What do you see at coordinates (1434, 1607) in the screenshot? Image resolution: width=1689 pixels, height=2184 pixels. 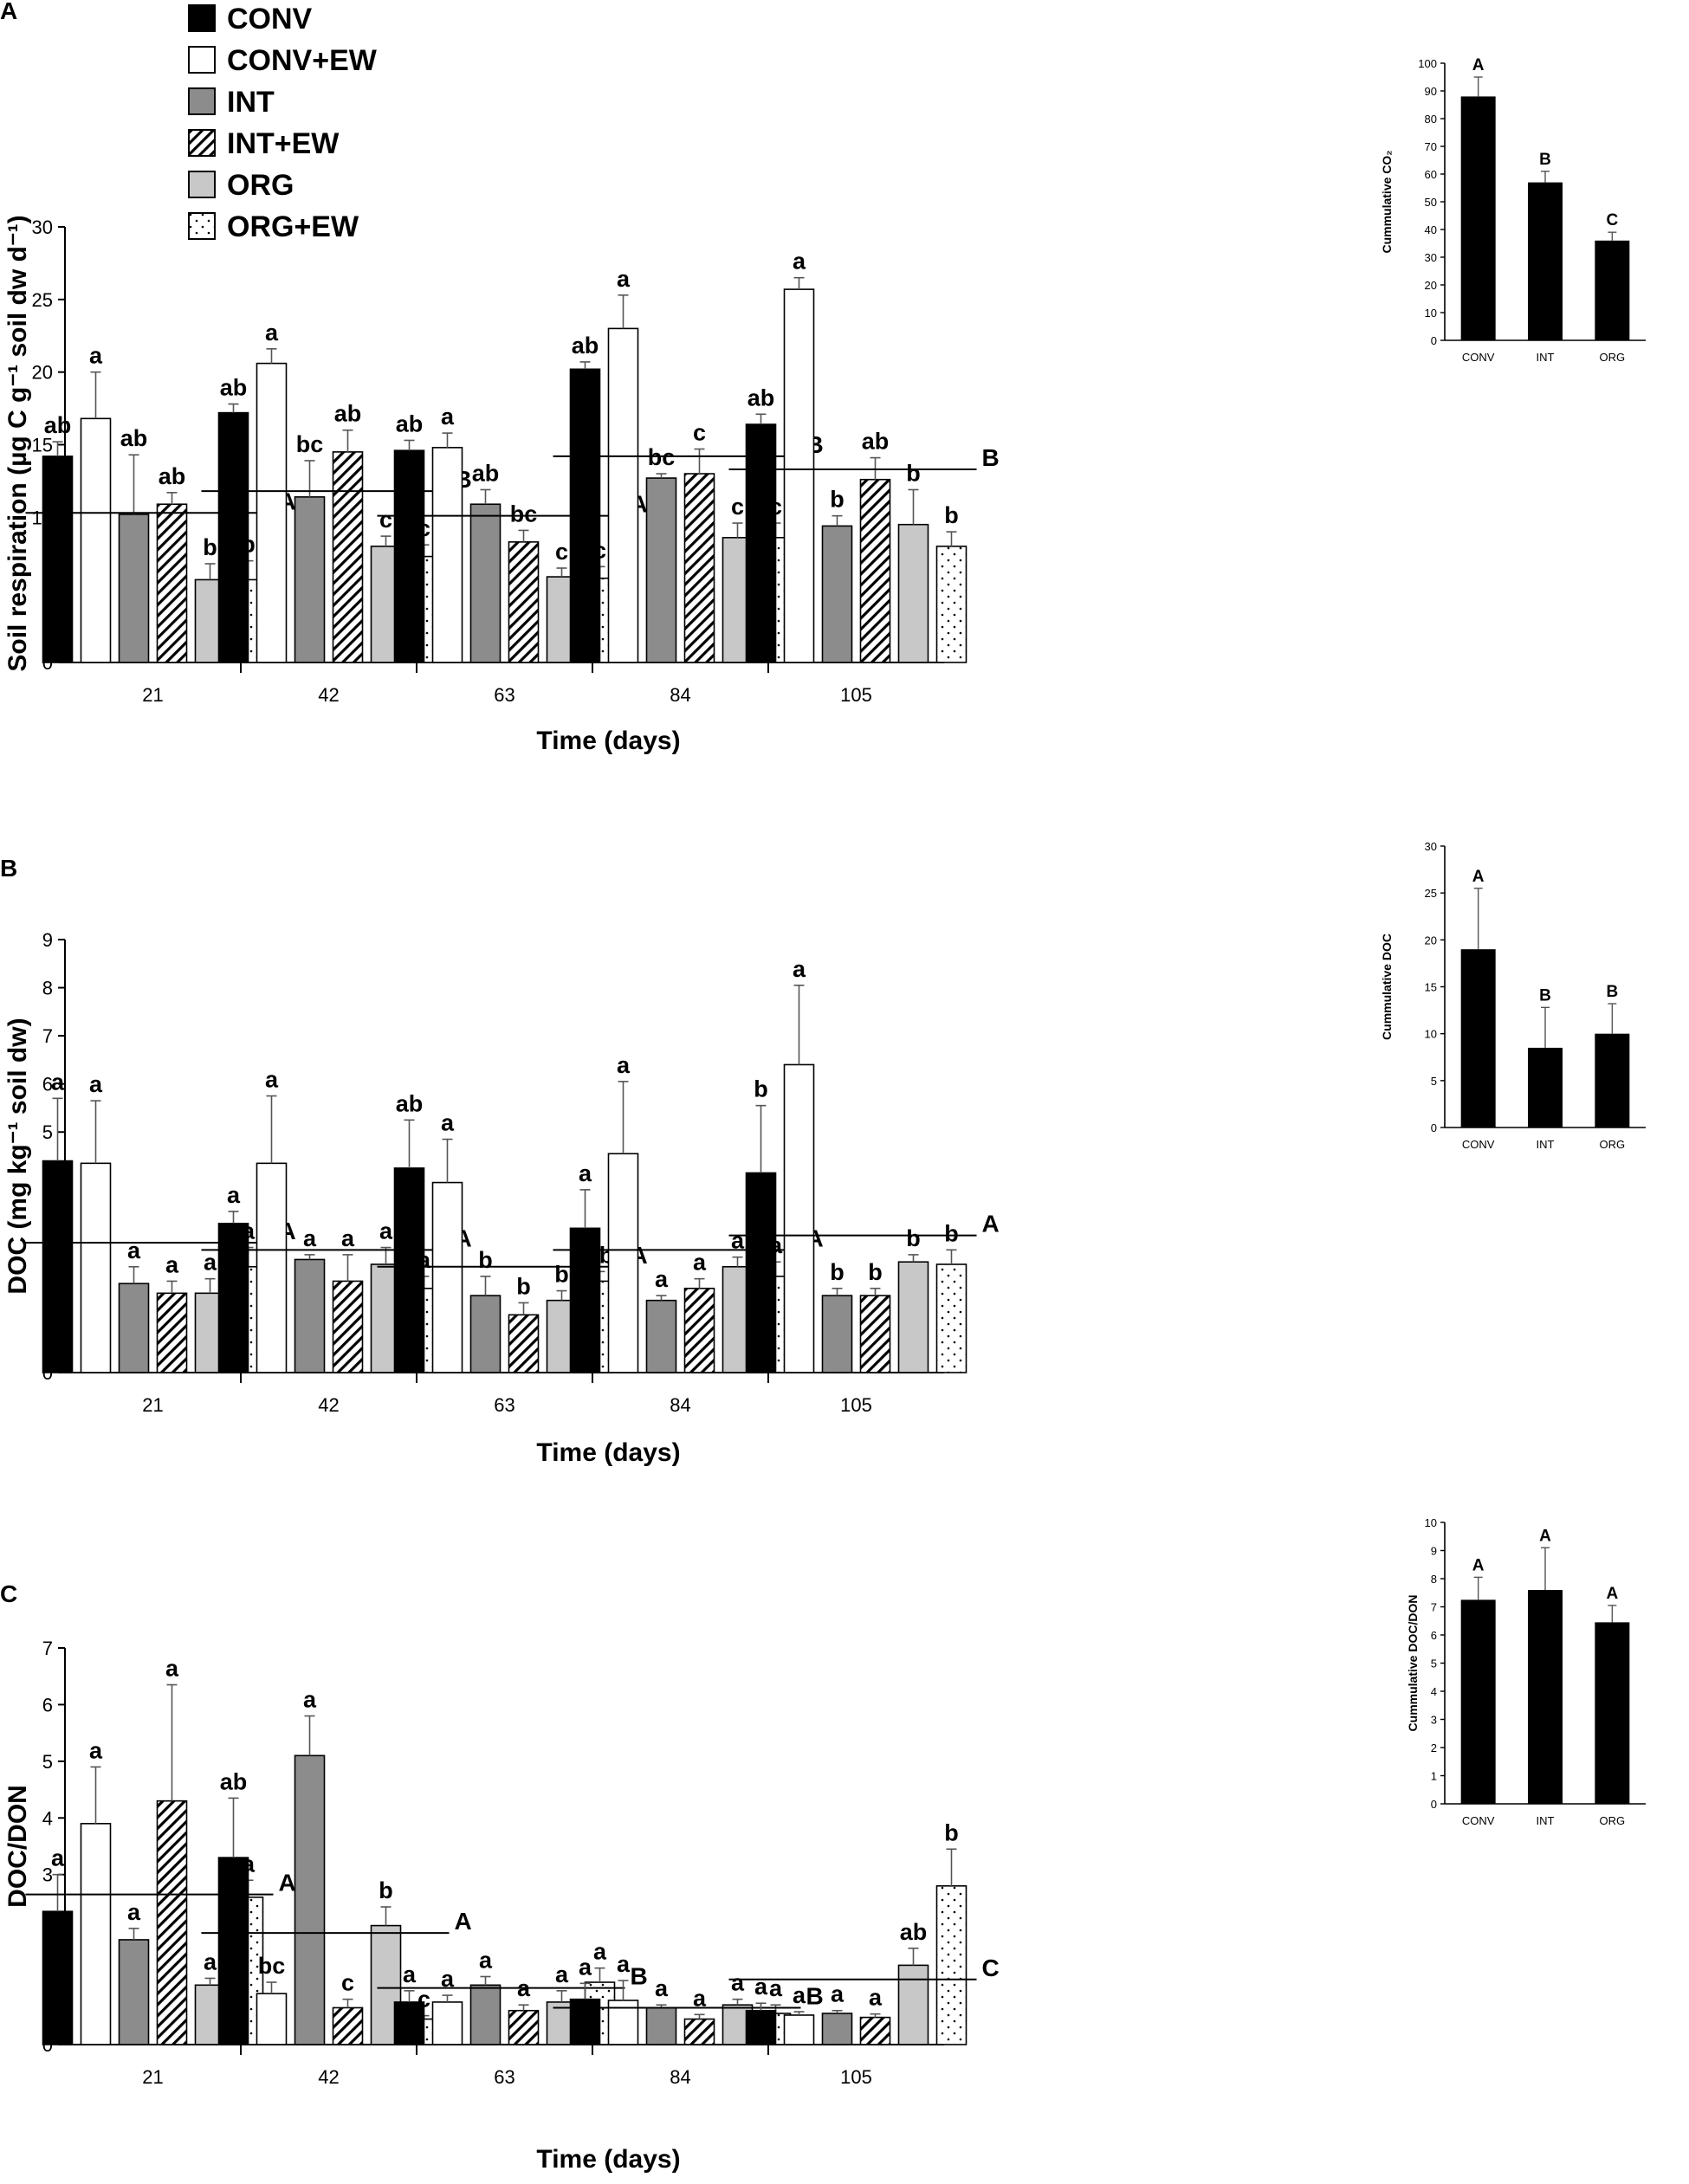 I see `inset-y-tick-label: 7` at bounding box center [1434, 1607].